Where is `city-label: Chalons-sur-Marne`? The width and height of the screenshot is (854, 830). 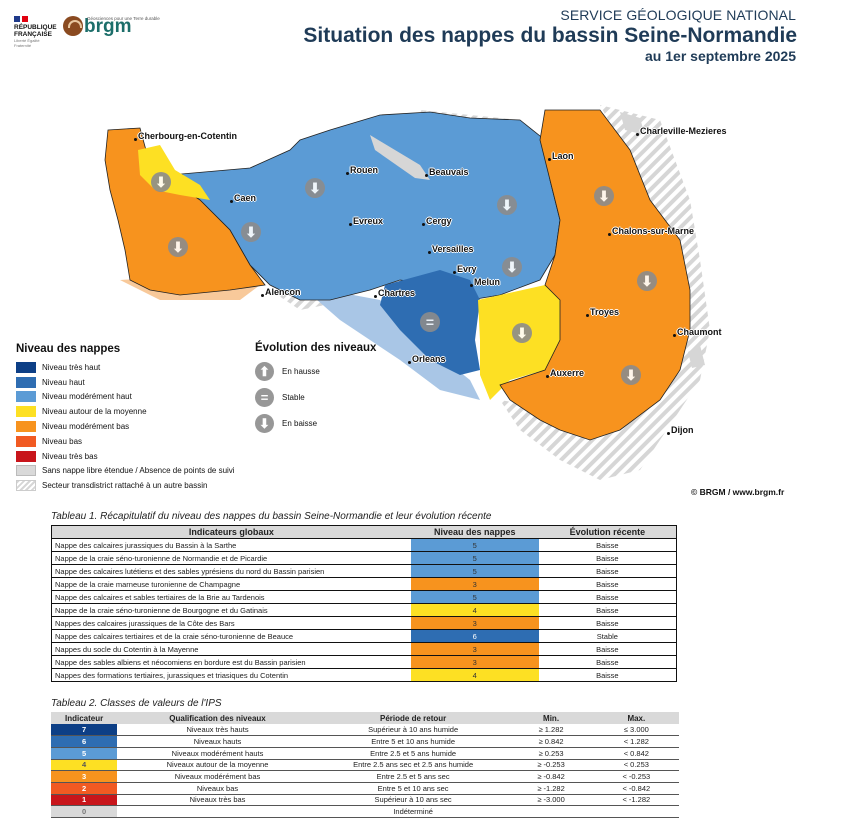 city-label: Chalons-sur-Marne is located at coordinates (651, 231).